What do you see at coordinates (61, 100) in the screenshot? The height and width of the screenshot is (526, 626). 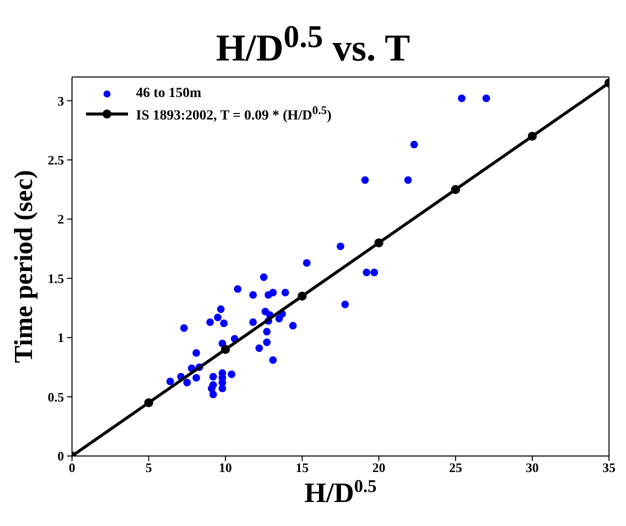 I see `y-tick-label: 3` at bounding box center [61, 100].